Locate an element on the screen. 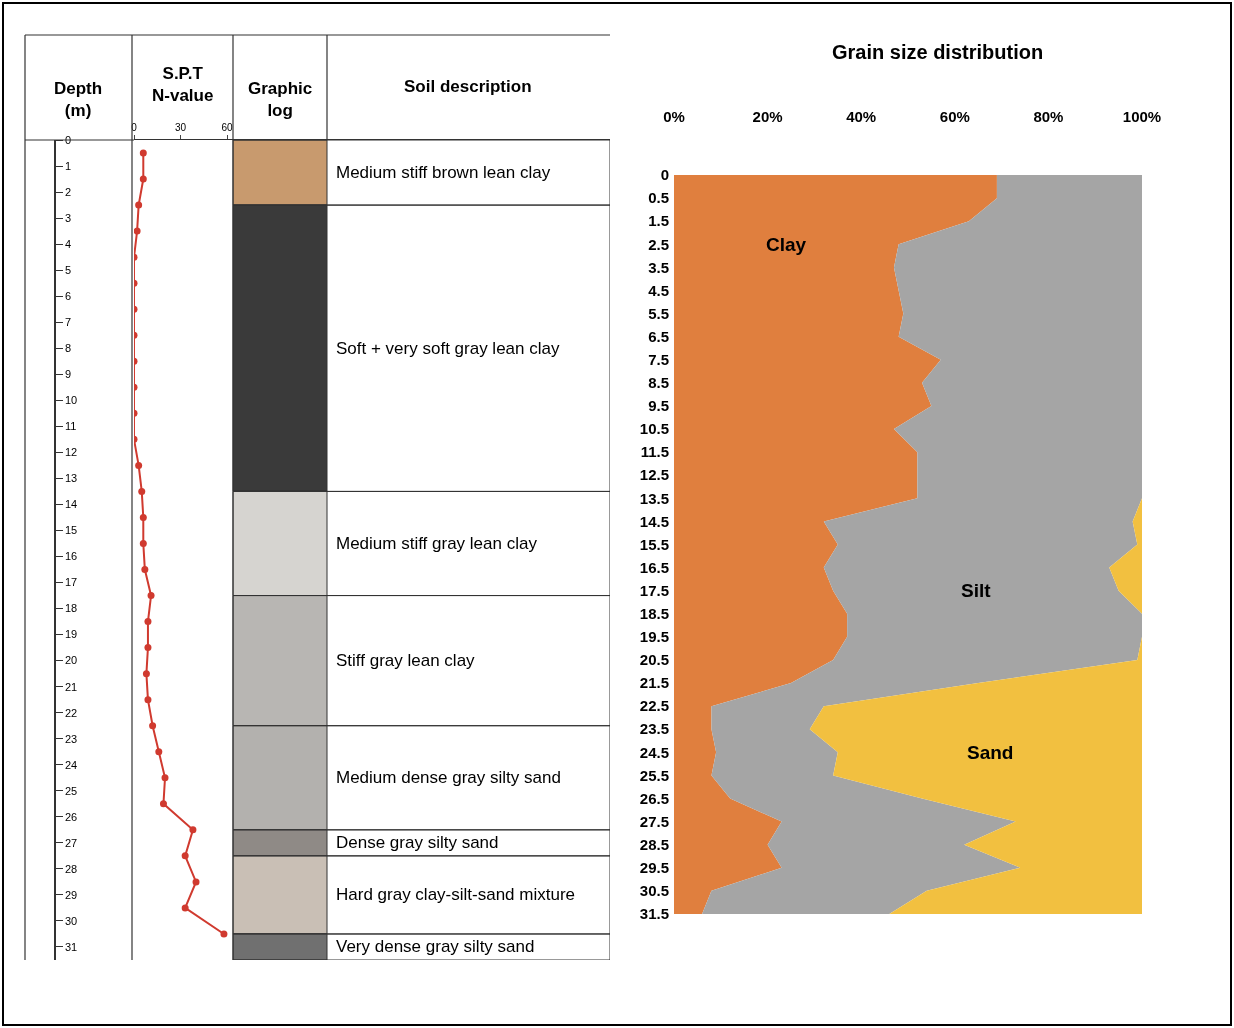  y-tick-label: 4.5 is located at coordinates (658, 290).